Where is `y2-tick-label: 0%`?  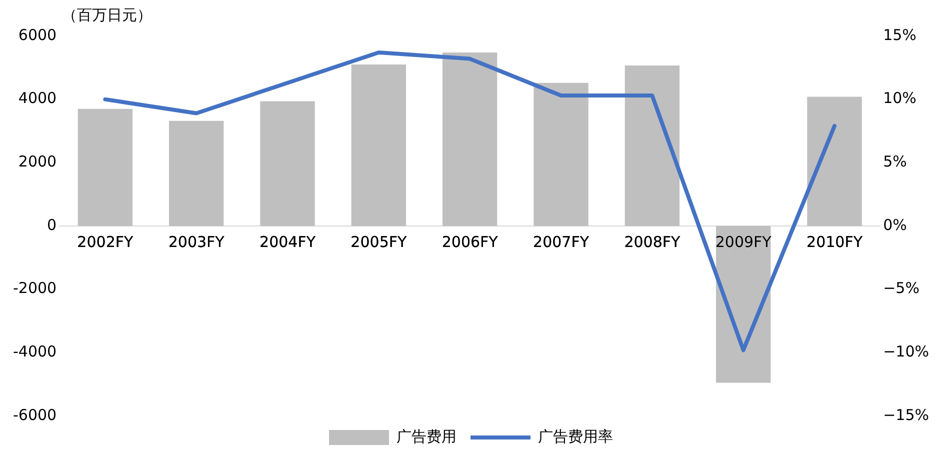 y2-tick-label: 0% is located at coordinates (895, 225).